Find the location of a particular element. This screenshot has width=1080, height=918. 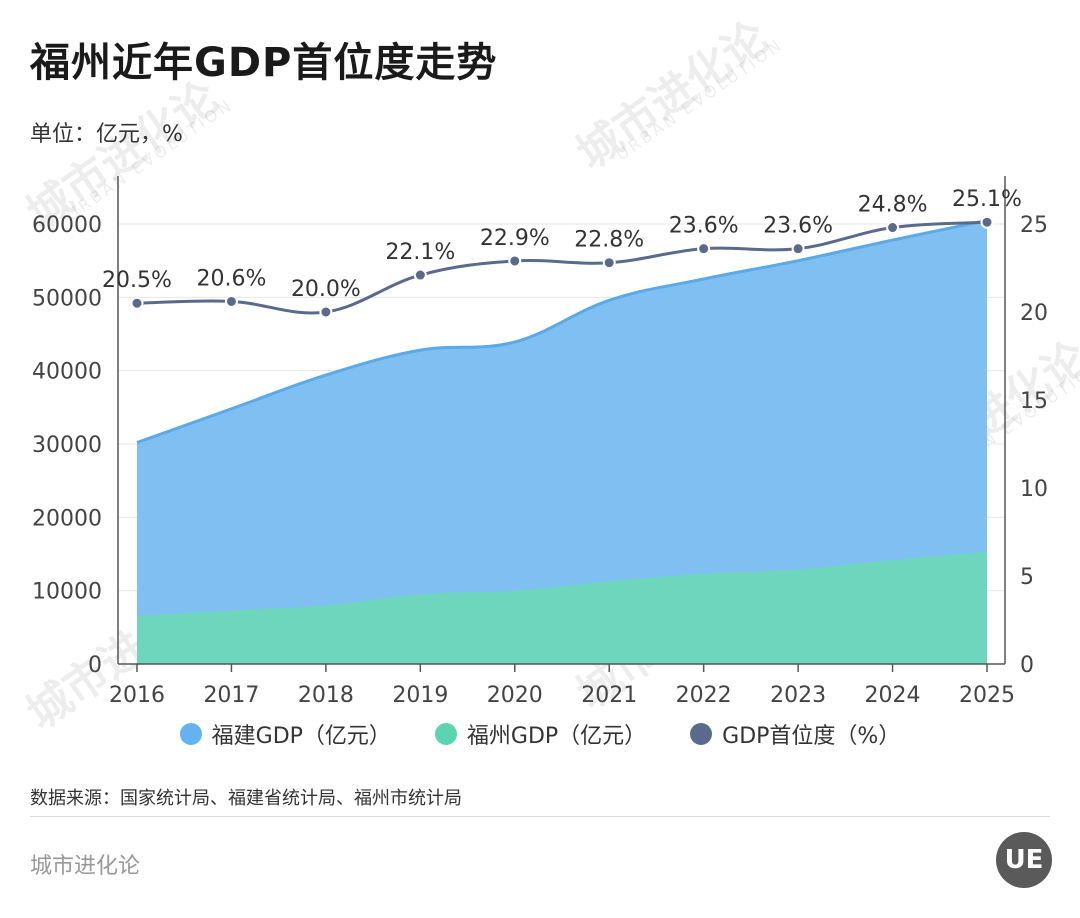

data-source: 数据来源：国家统计局、福建省统计局、福州市统计局 is located at coordinates (246, 798).